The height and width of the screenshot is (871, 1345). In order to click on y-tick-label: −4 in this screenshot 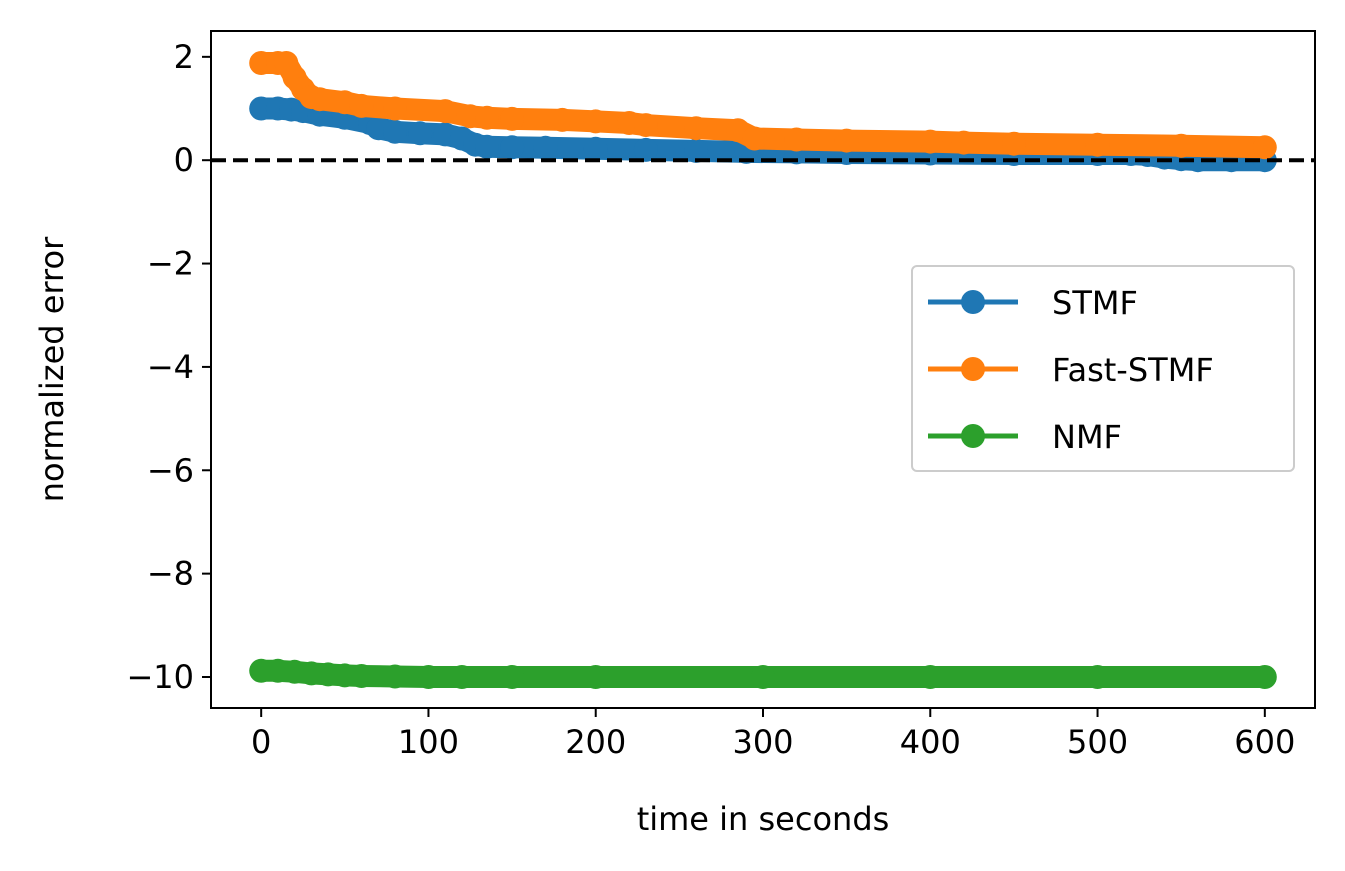, I will do `click(170, 367)`.